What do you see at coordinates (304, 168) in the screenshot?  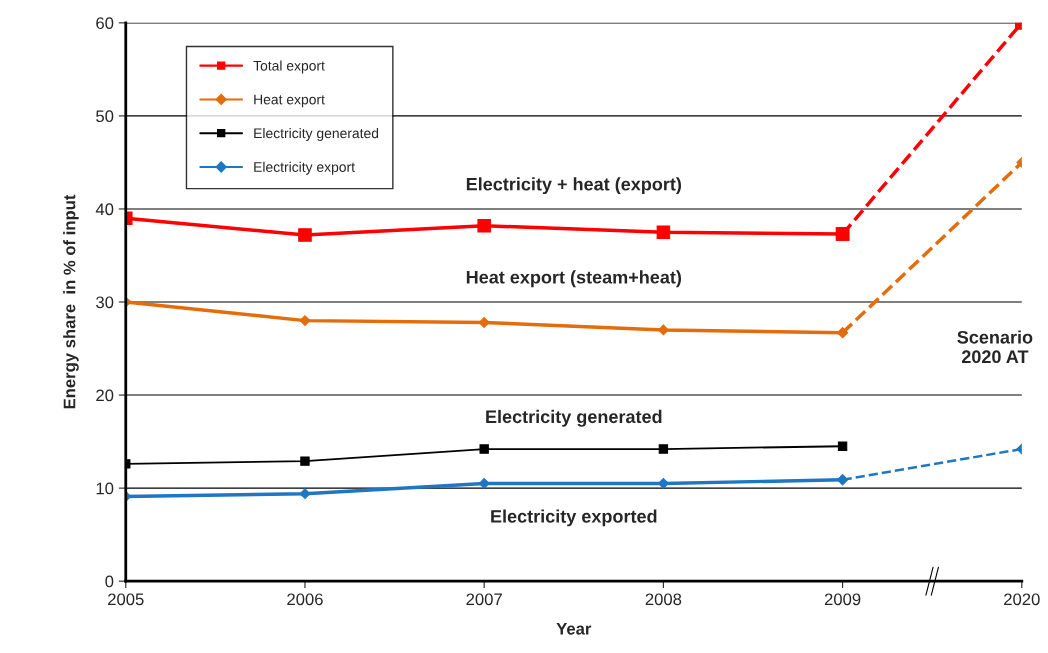 I see `legend-label: Electricity export` at bounding box center [304, 168].